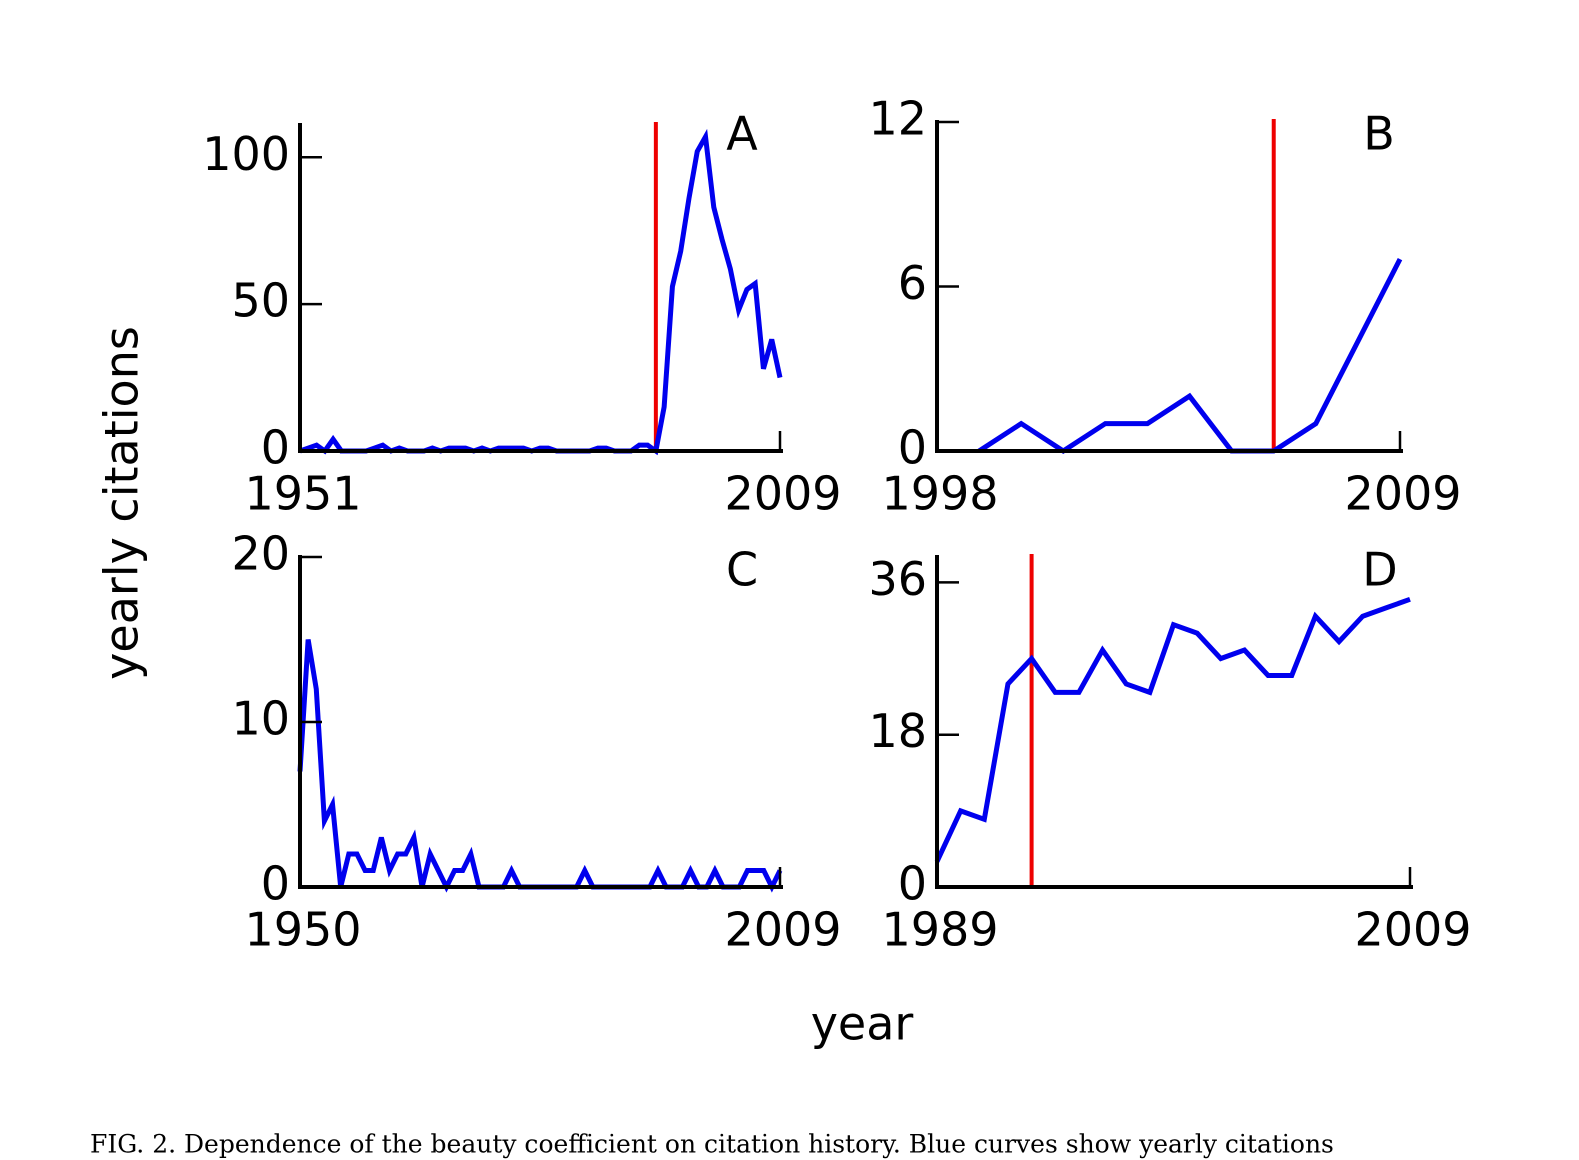 This screenshot has height=1160, width=1579. I want to click on y-tick-label: 36, so click(897, 579).